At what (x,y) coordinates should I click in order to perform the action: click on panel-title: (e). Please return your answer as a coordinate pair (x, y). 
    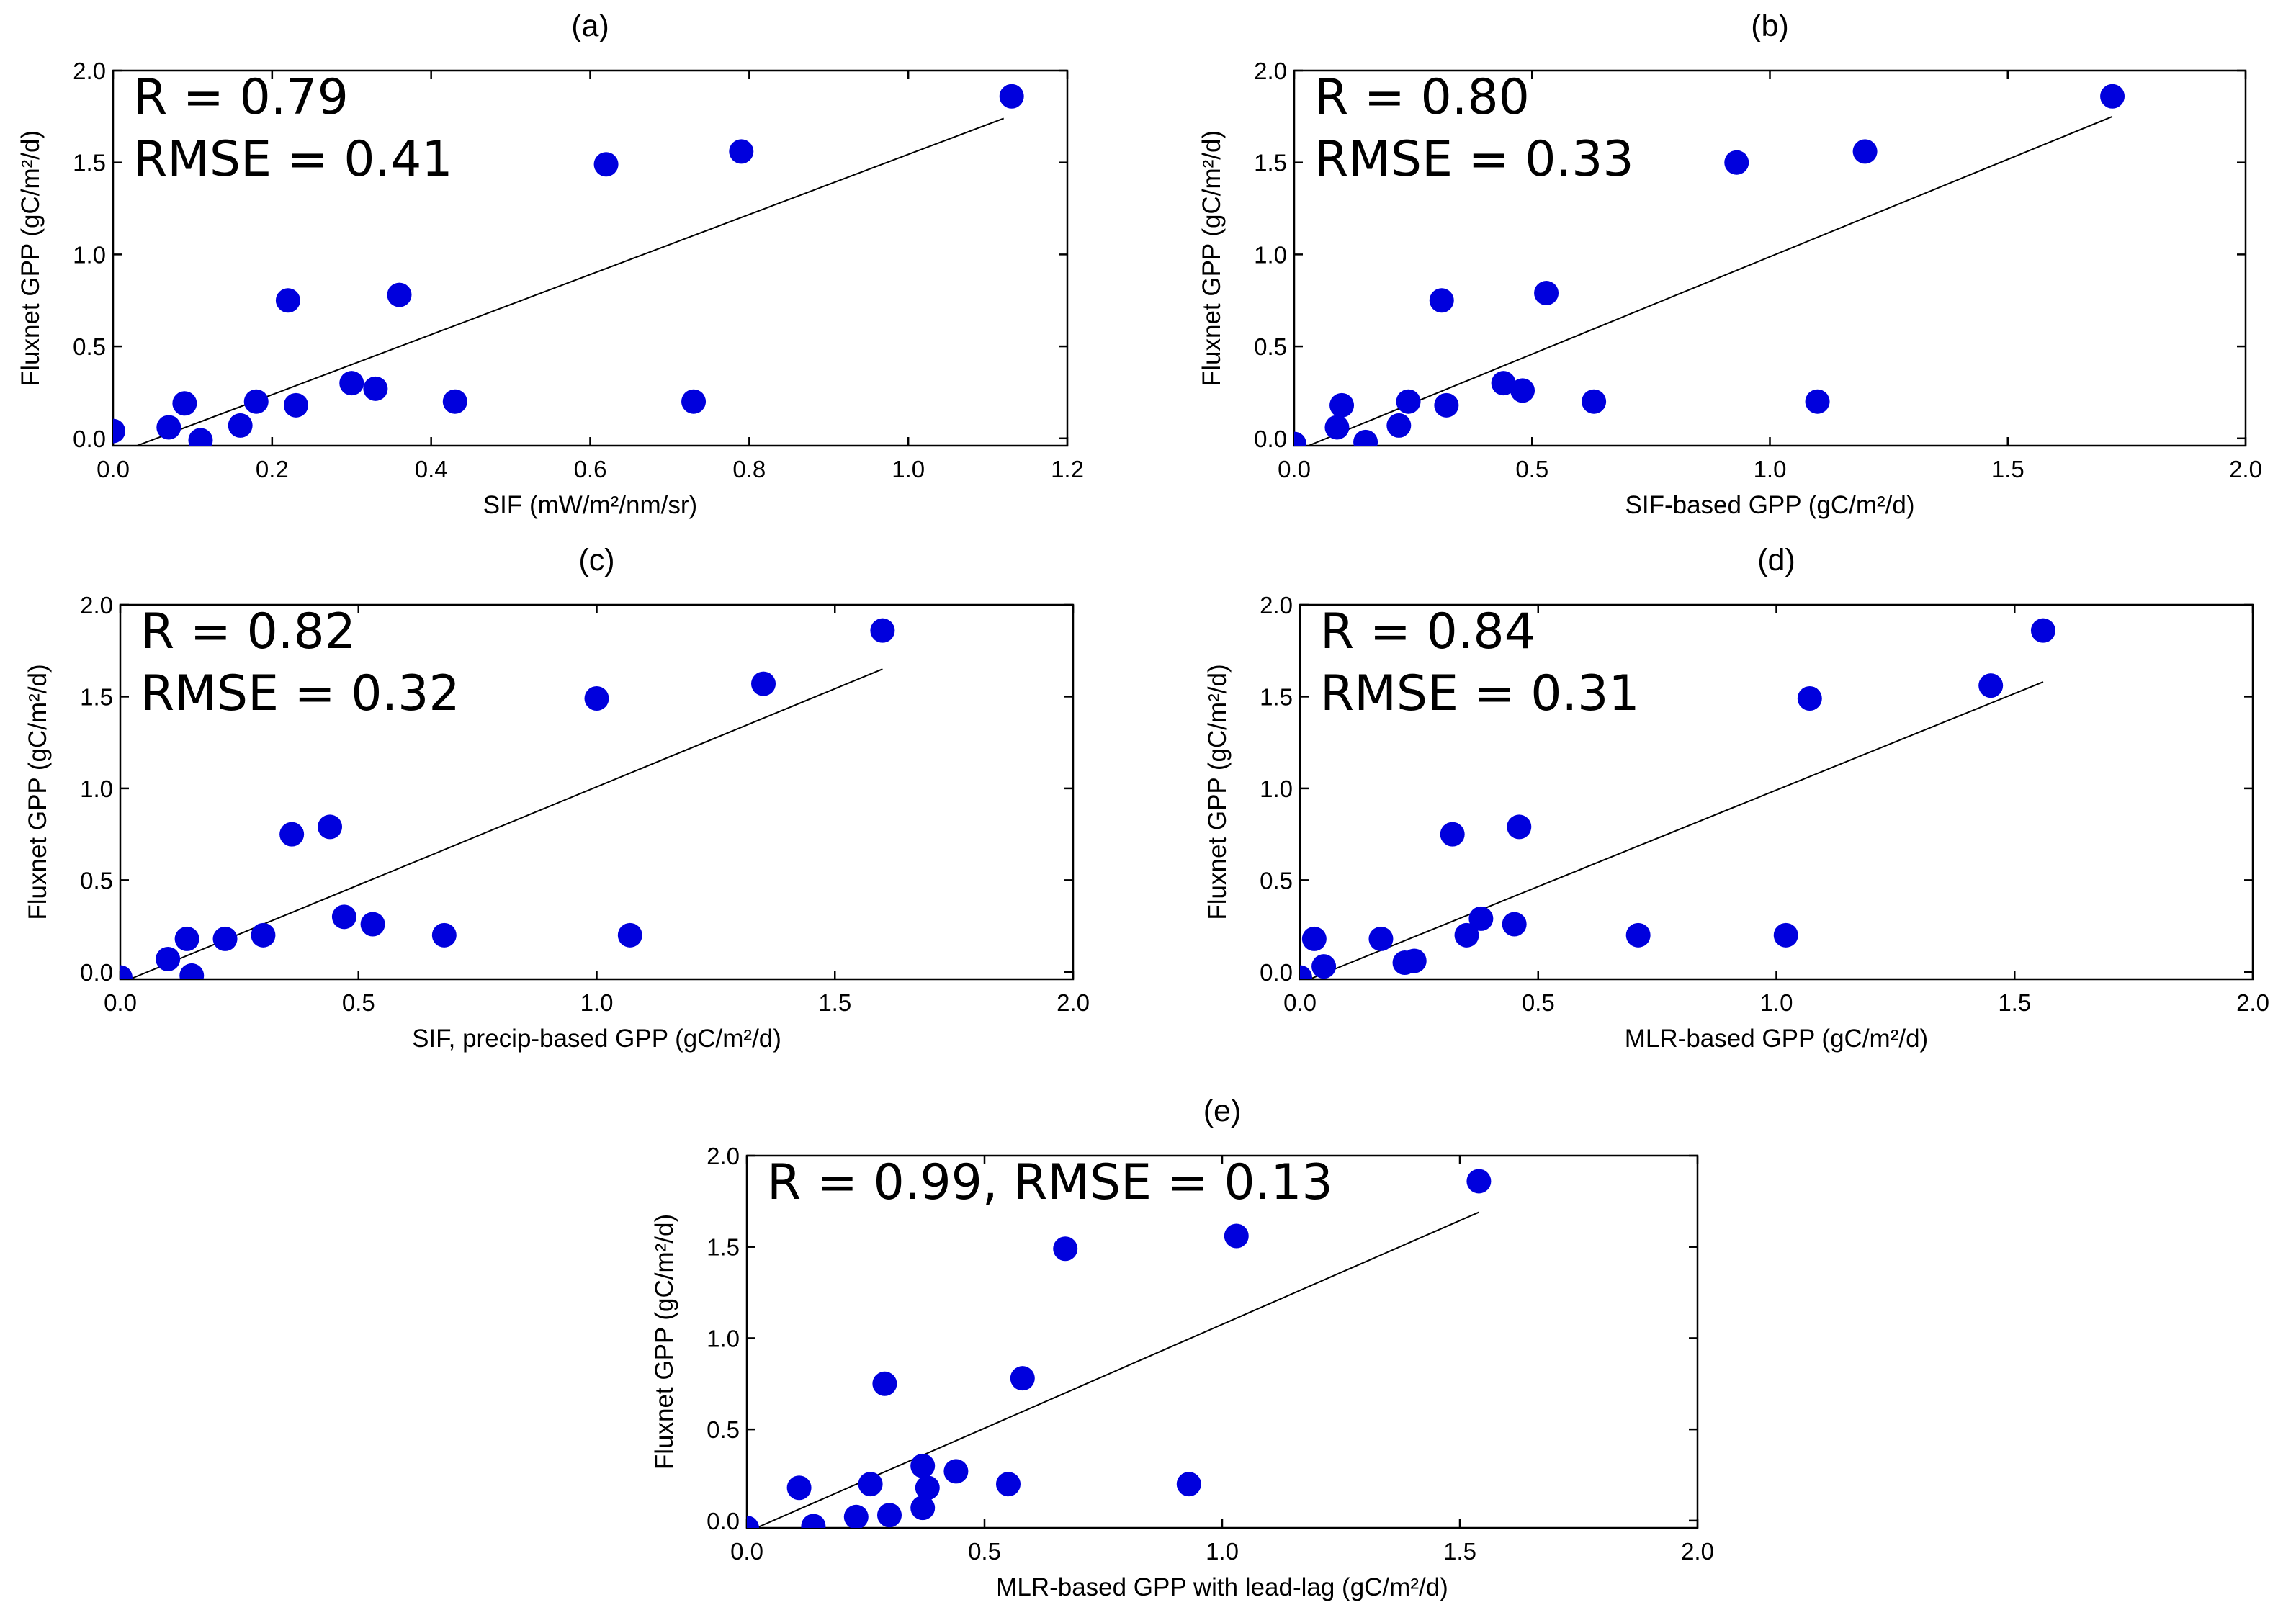
    Looking at the image, I should click on (1222, 1111).